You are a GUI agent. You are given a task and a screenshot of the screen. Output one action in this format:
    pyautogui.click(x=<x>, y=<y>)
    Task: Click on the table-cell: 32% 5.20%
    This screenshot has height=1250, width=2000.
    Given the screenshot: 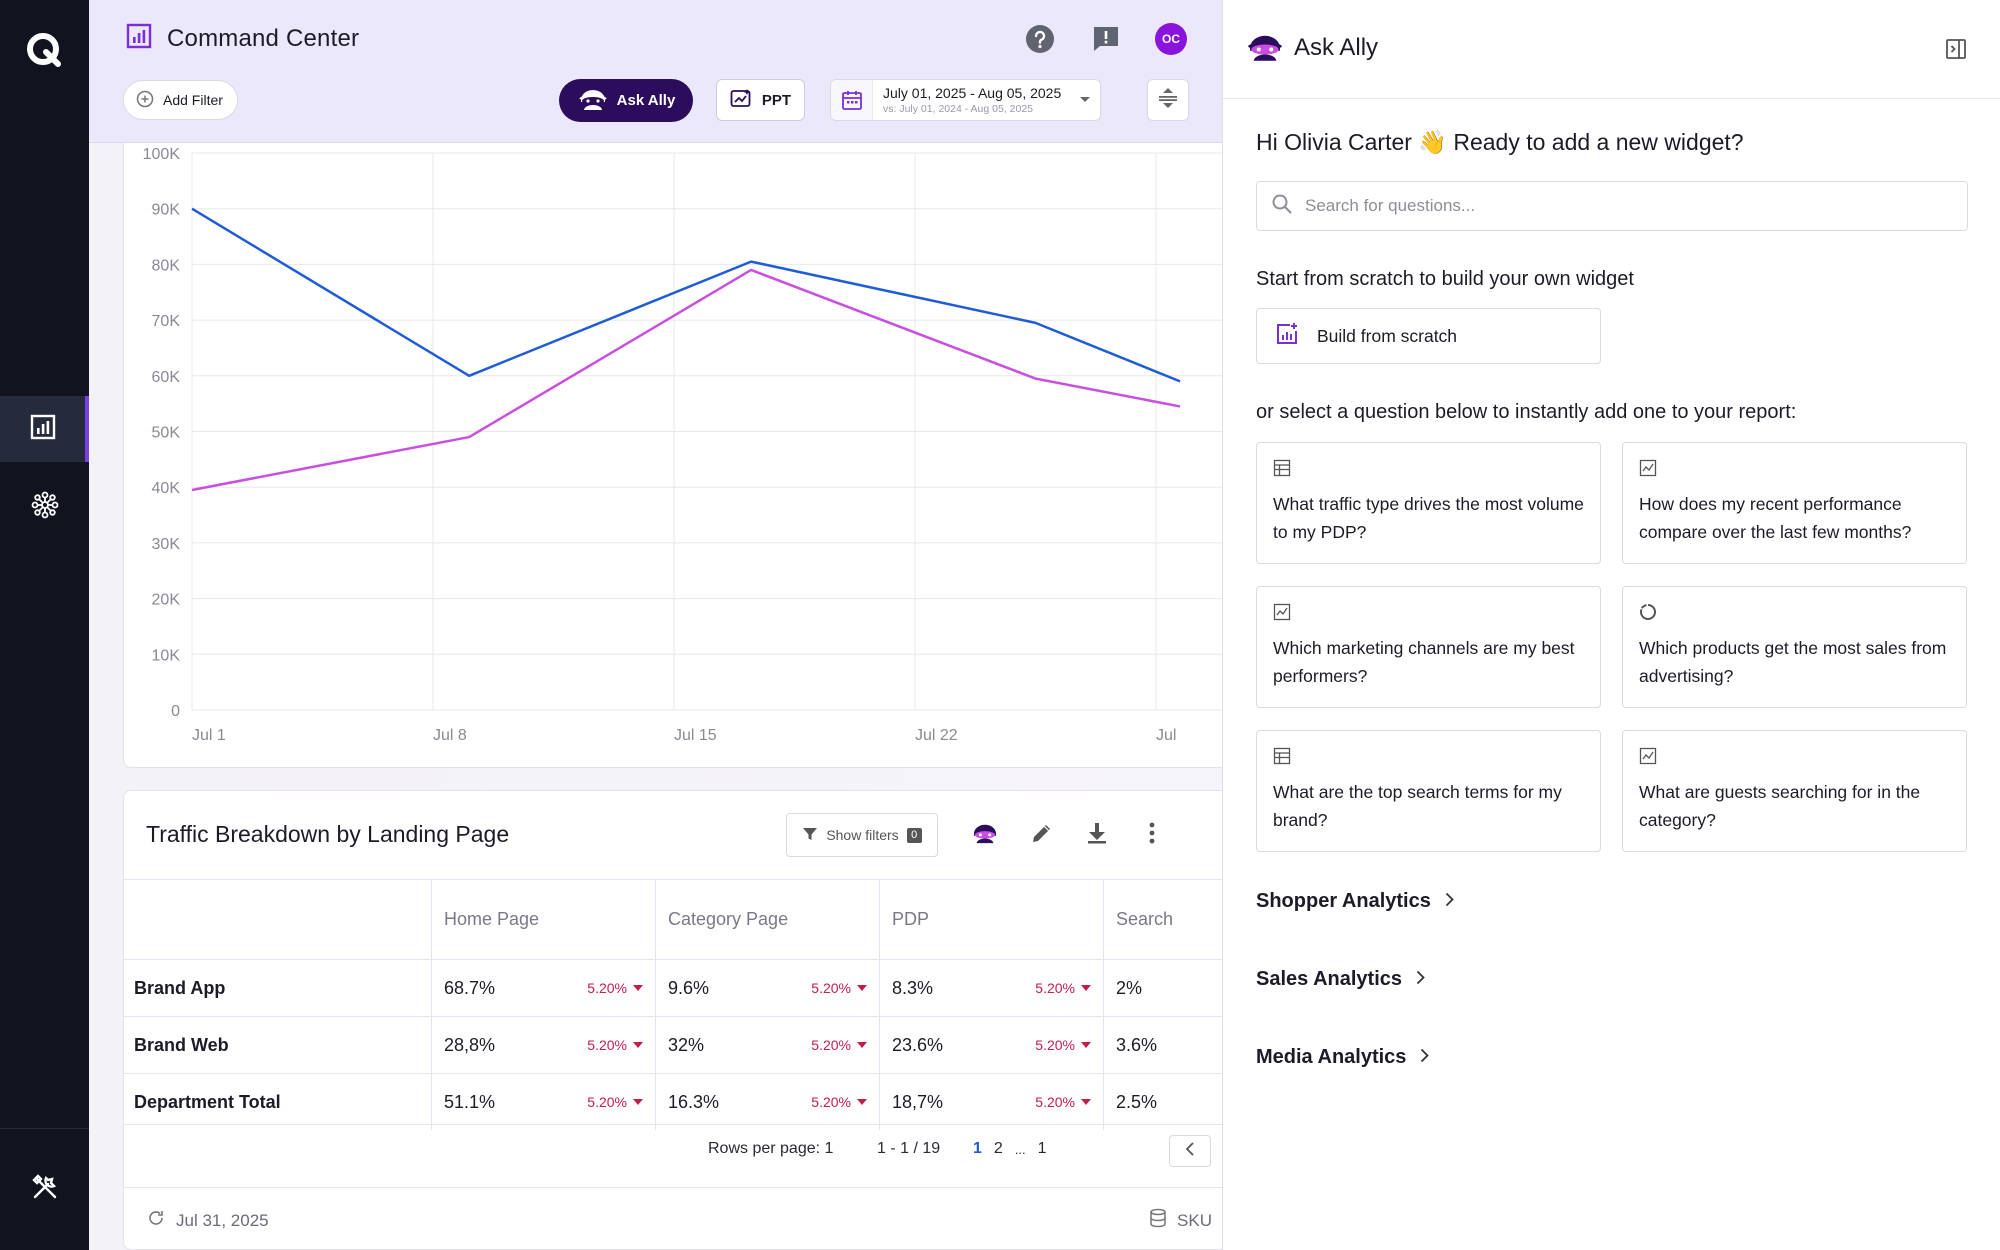 What is the action you would take?
    pyautogui.click(x=768, y=1045)
    